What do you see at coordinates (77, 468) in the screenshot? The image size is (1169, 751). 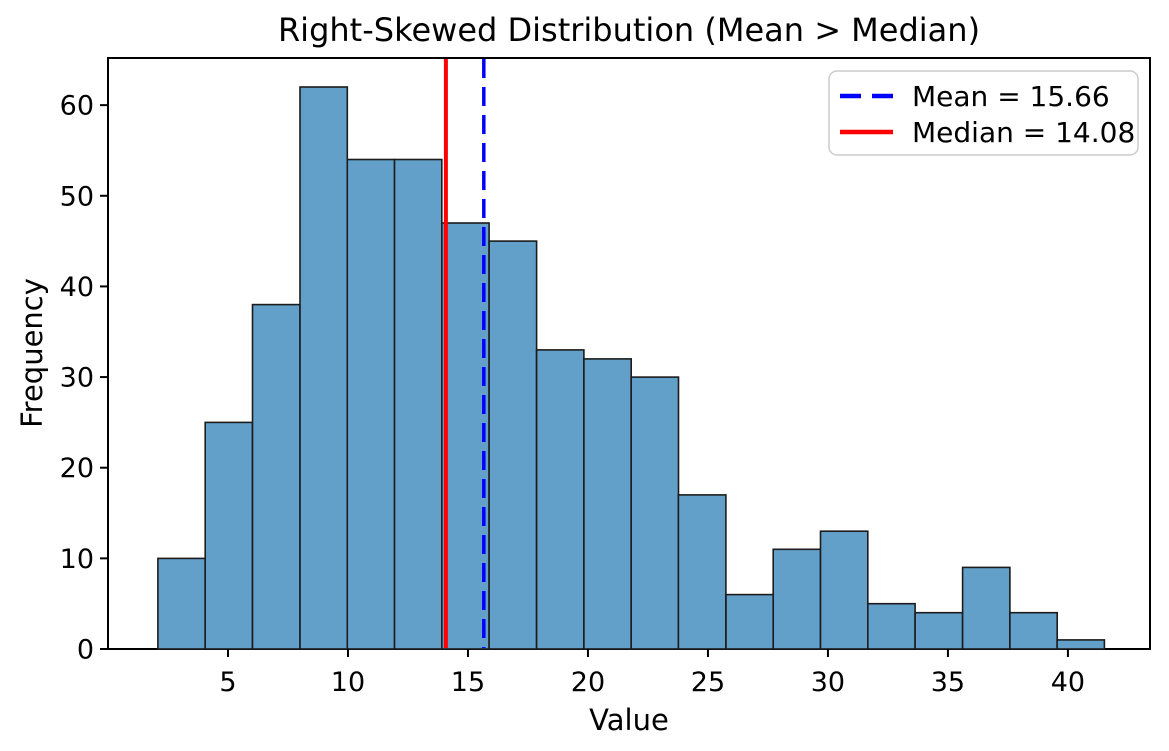 I see `y-tick-label: 20` at bounding box center [77, 468].